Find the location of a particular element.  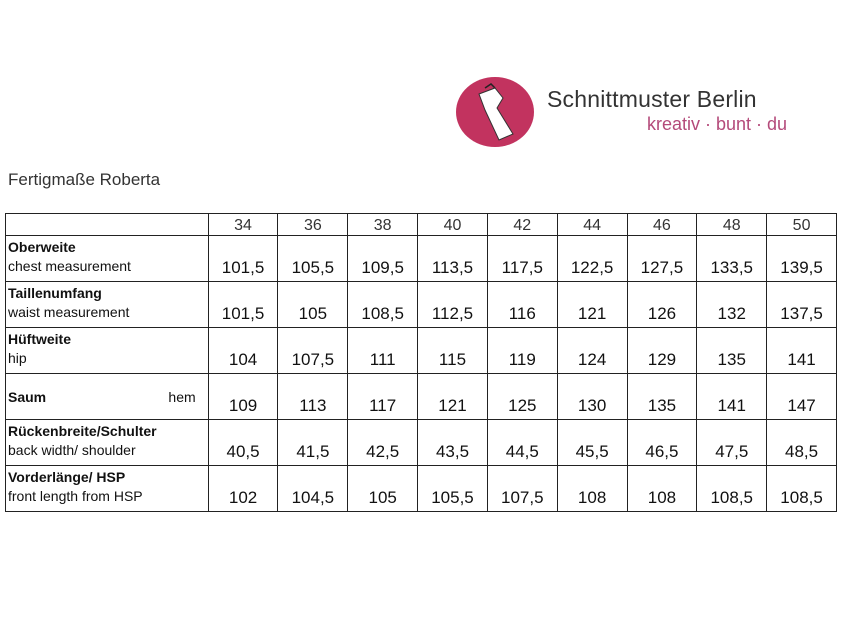

row-label-de: Rückenbreite/Schulter is located at coordinates (82, 431).